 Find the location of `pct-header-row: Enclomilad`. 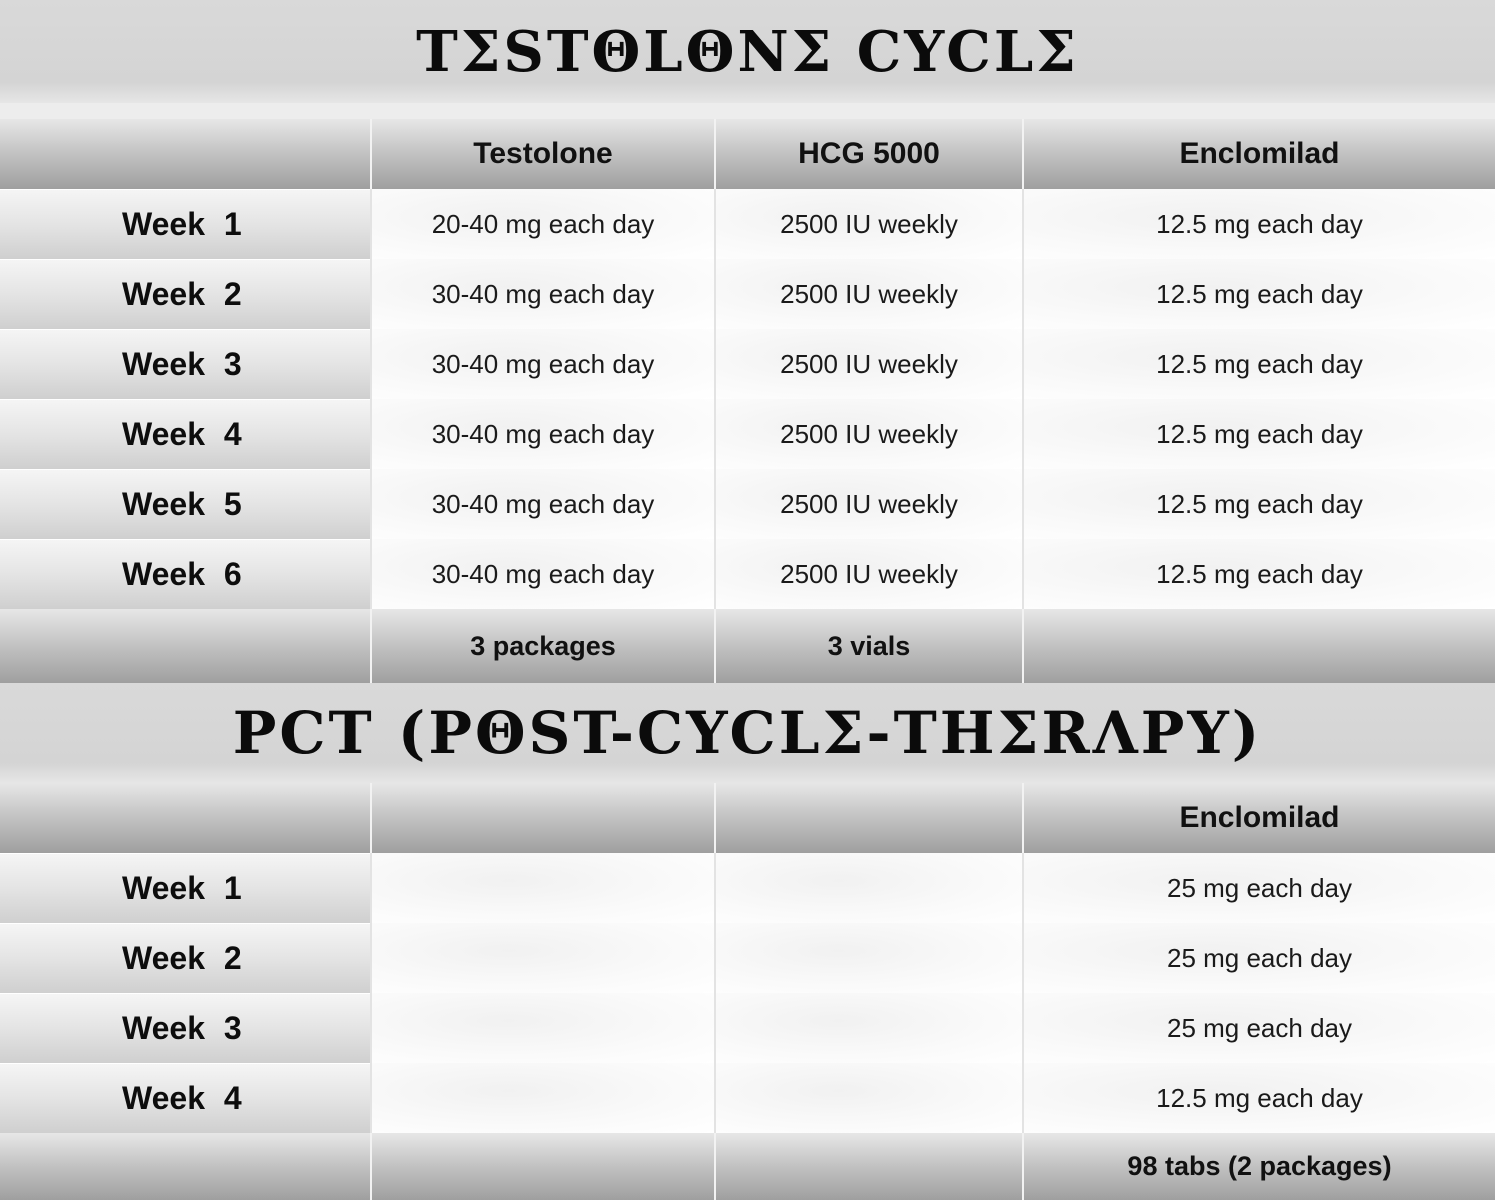

pct-header-row: Enclomilad is located at coordinates (747, 818).